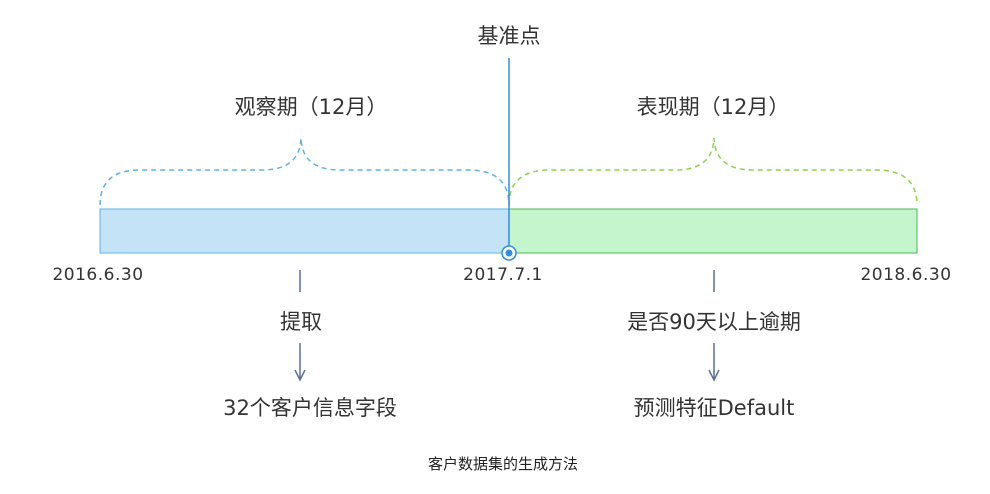 The height and width of the screenshot is (494, 990). I want to click on performance-period-bar, so click(713, 231).